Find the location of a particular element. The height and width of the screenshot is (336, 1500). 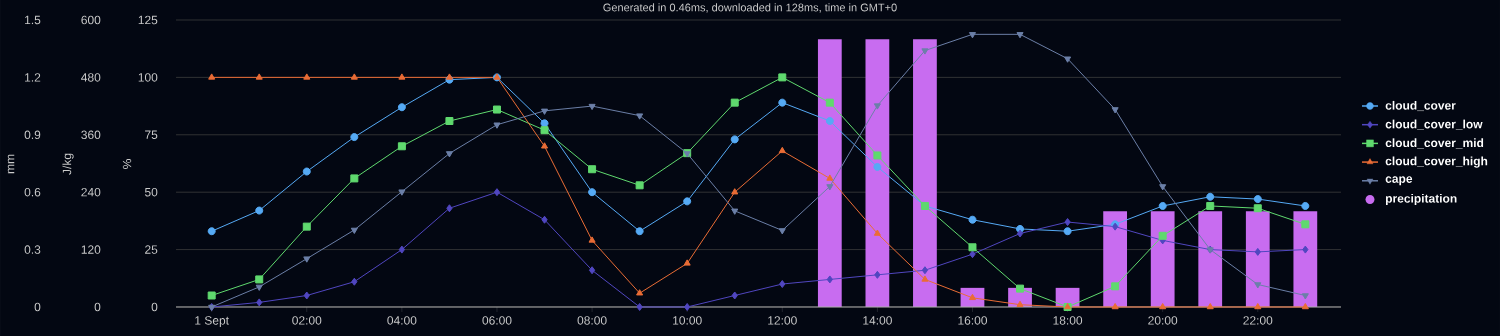

x-tick-label: 04:00 is located at coordinates (402, 320).